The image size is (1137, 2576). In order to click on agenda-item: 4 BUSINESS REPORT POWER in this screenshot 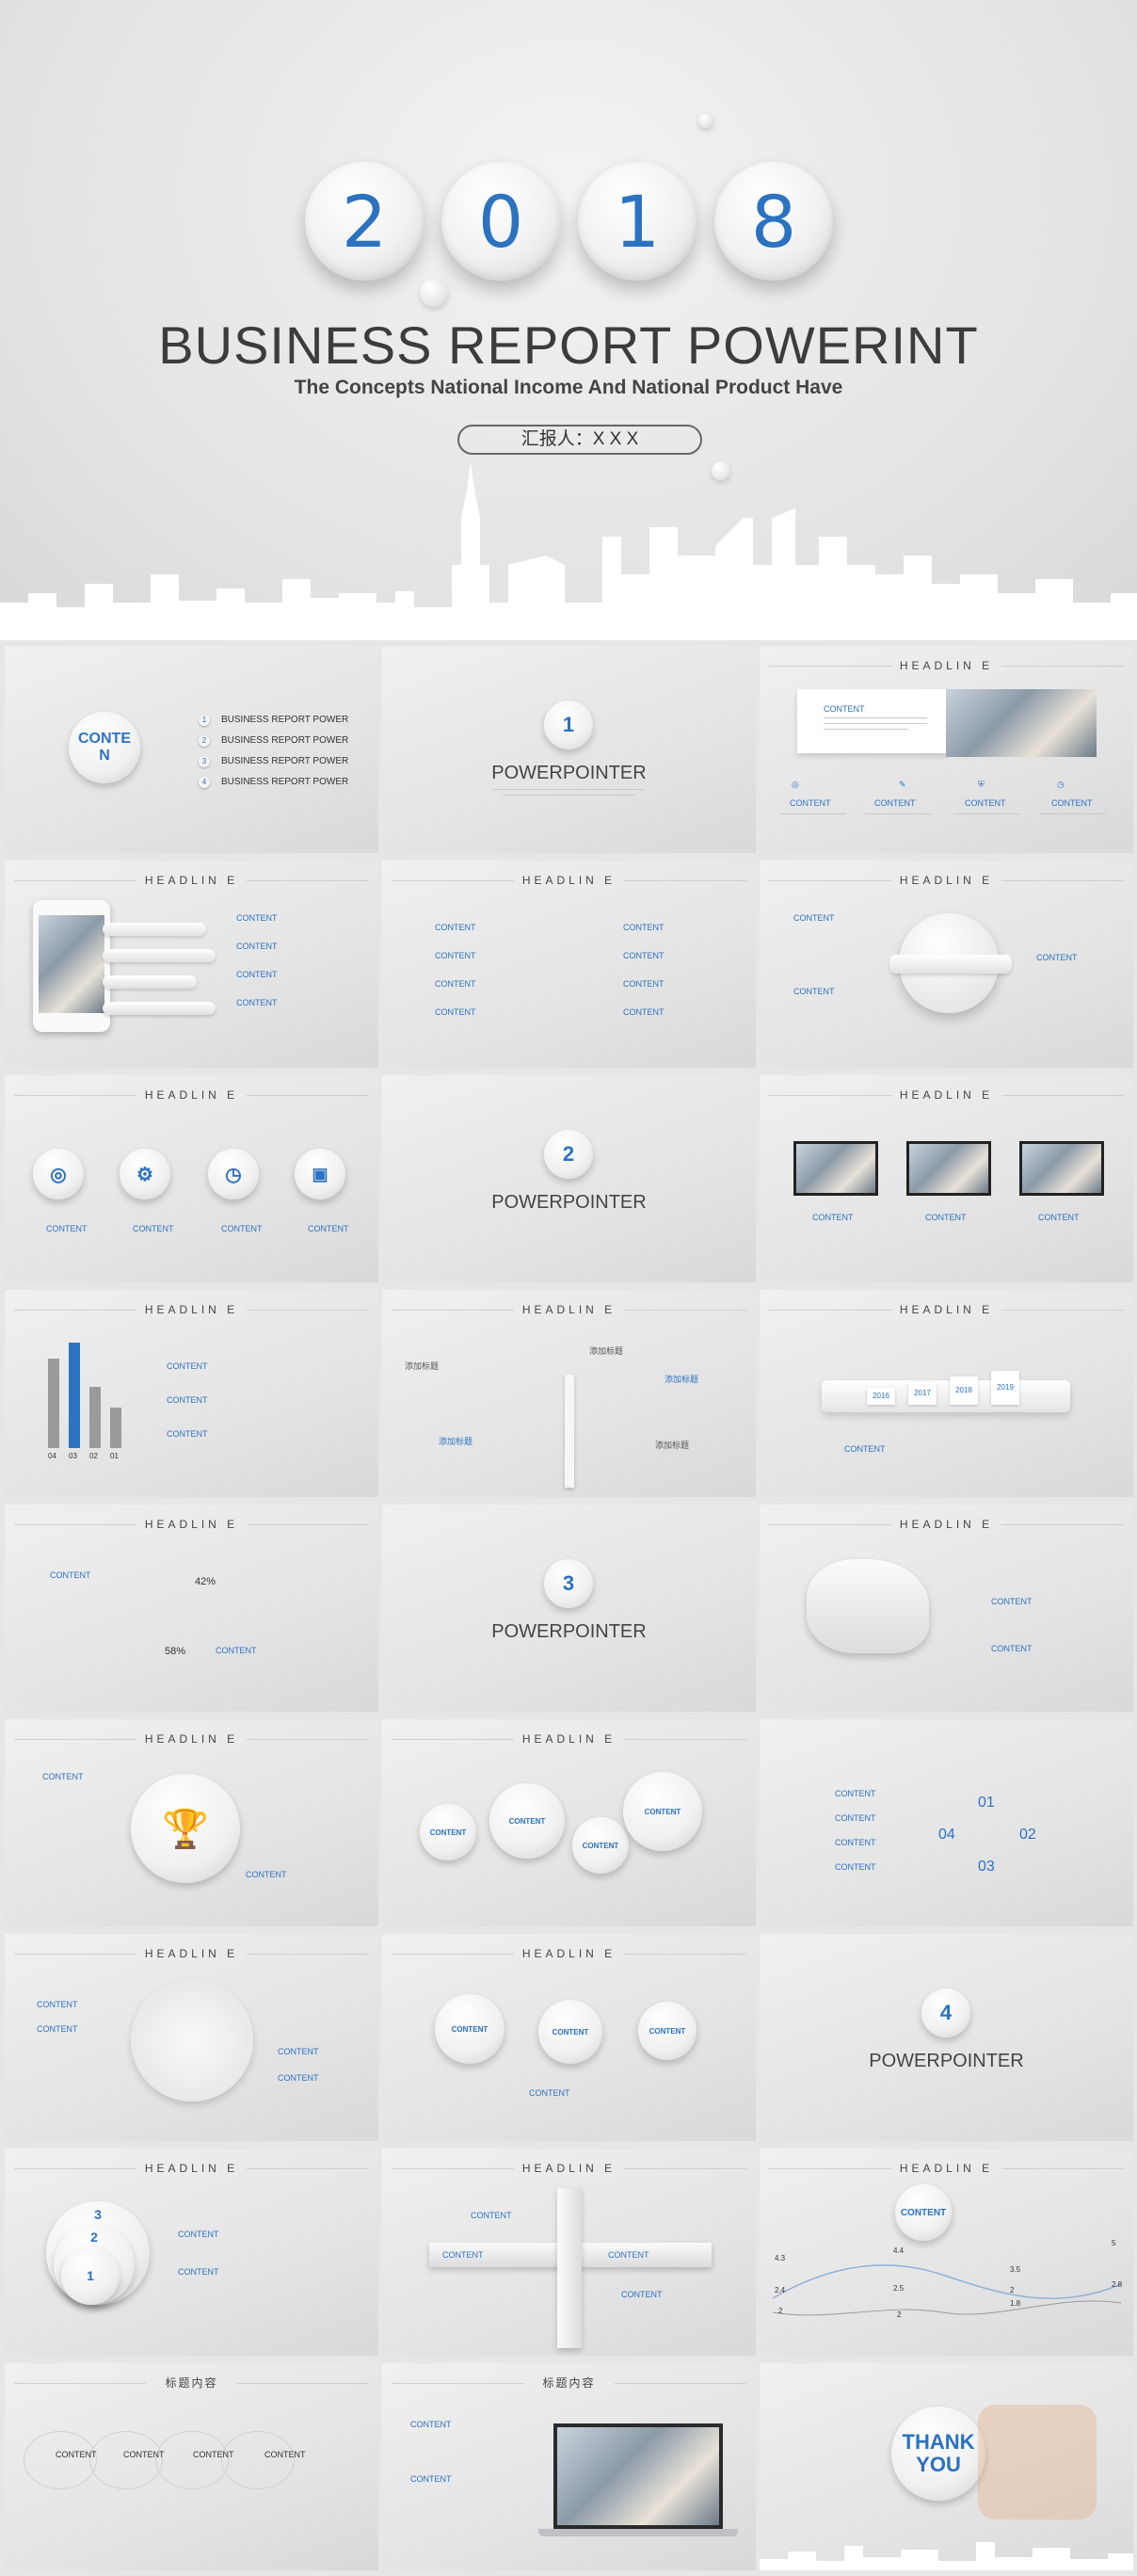, I will do `click(274, 782)`.